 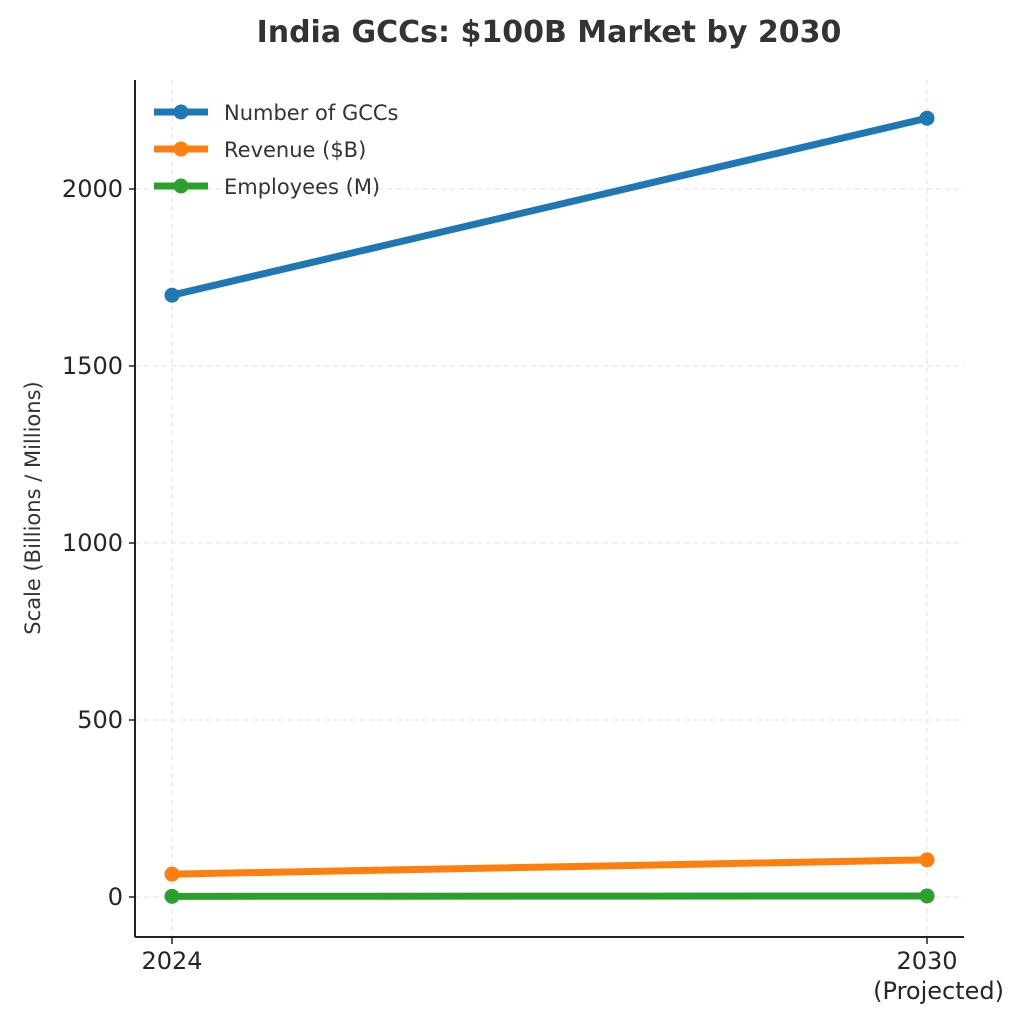 What do you see at coordinates (572, 971) in the screenshot?
I see `x-axis-ticks: 2024 2030(Projected)` at bounding box center [572, 971].